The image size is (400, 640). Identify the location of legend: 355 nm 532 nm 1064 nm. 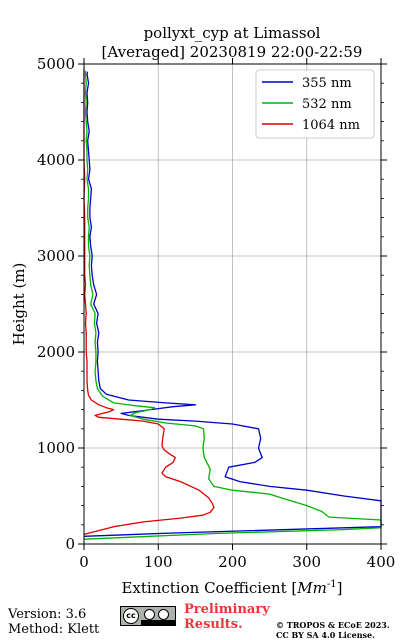
(315, 104).